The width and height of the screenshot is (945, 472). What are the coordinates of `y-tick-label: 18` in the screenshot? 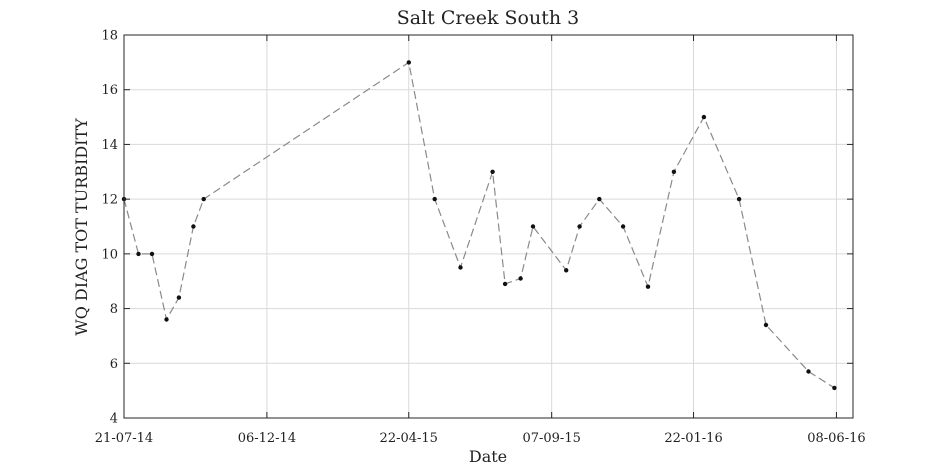 It's located at (109, 36).